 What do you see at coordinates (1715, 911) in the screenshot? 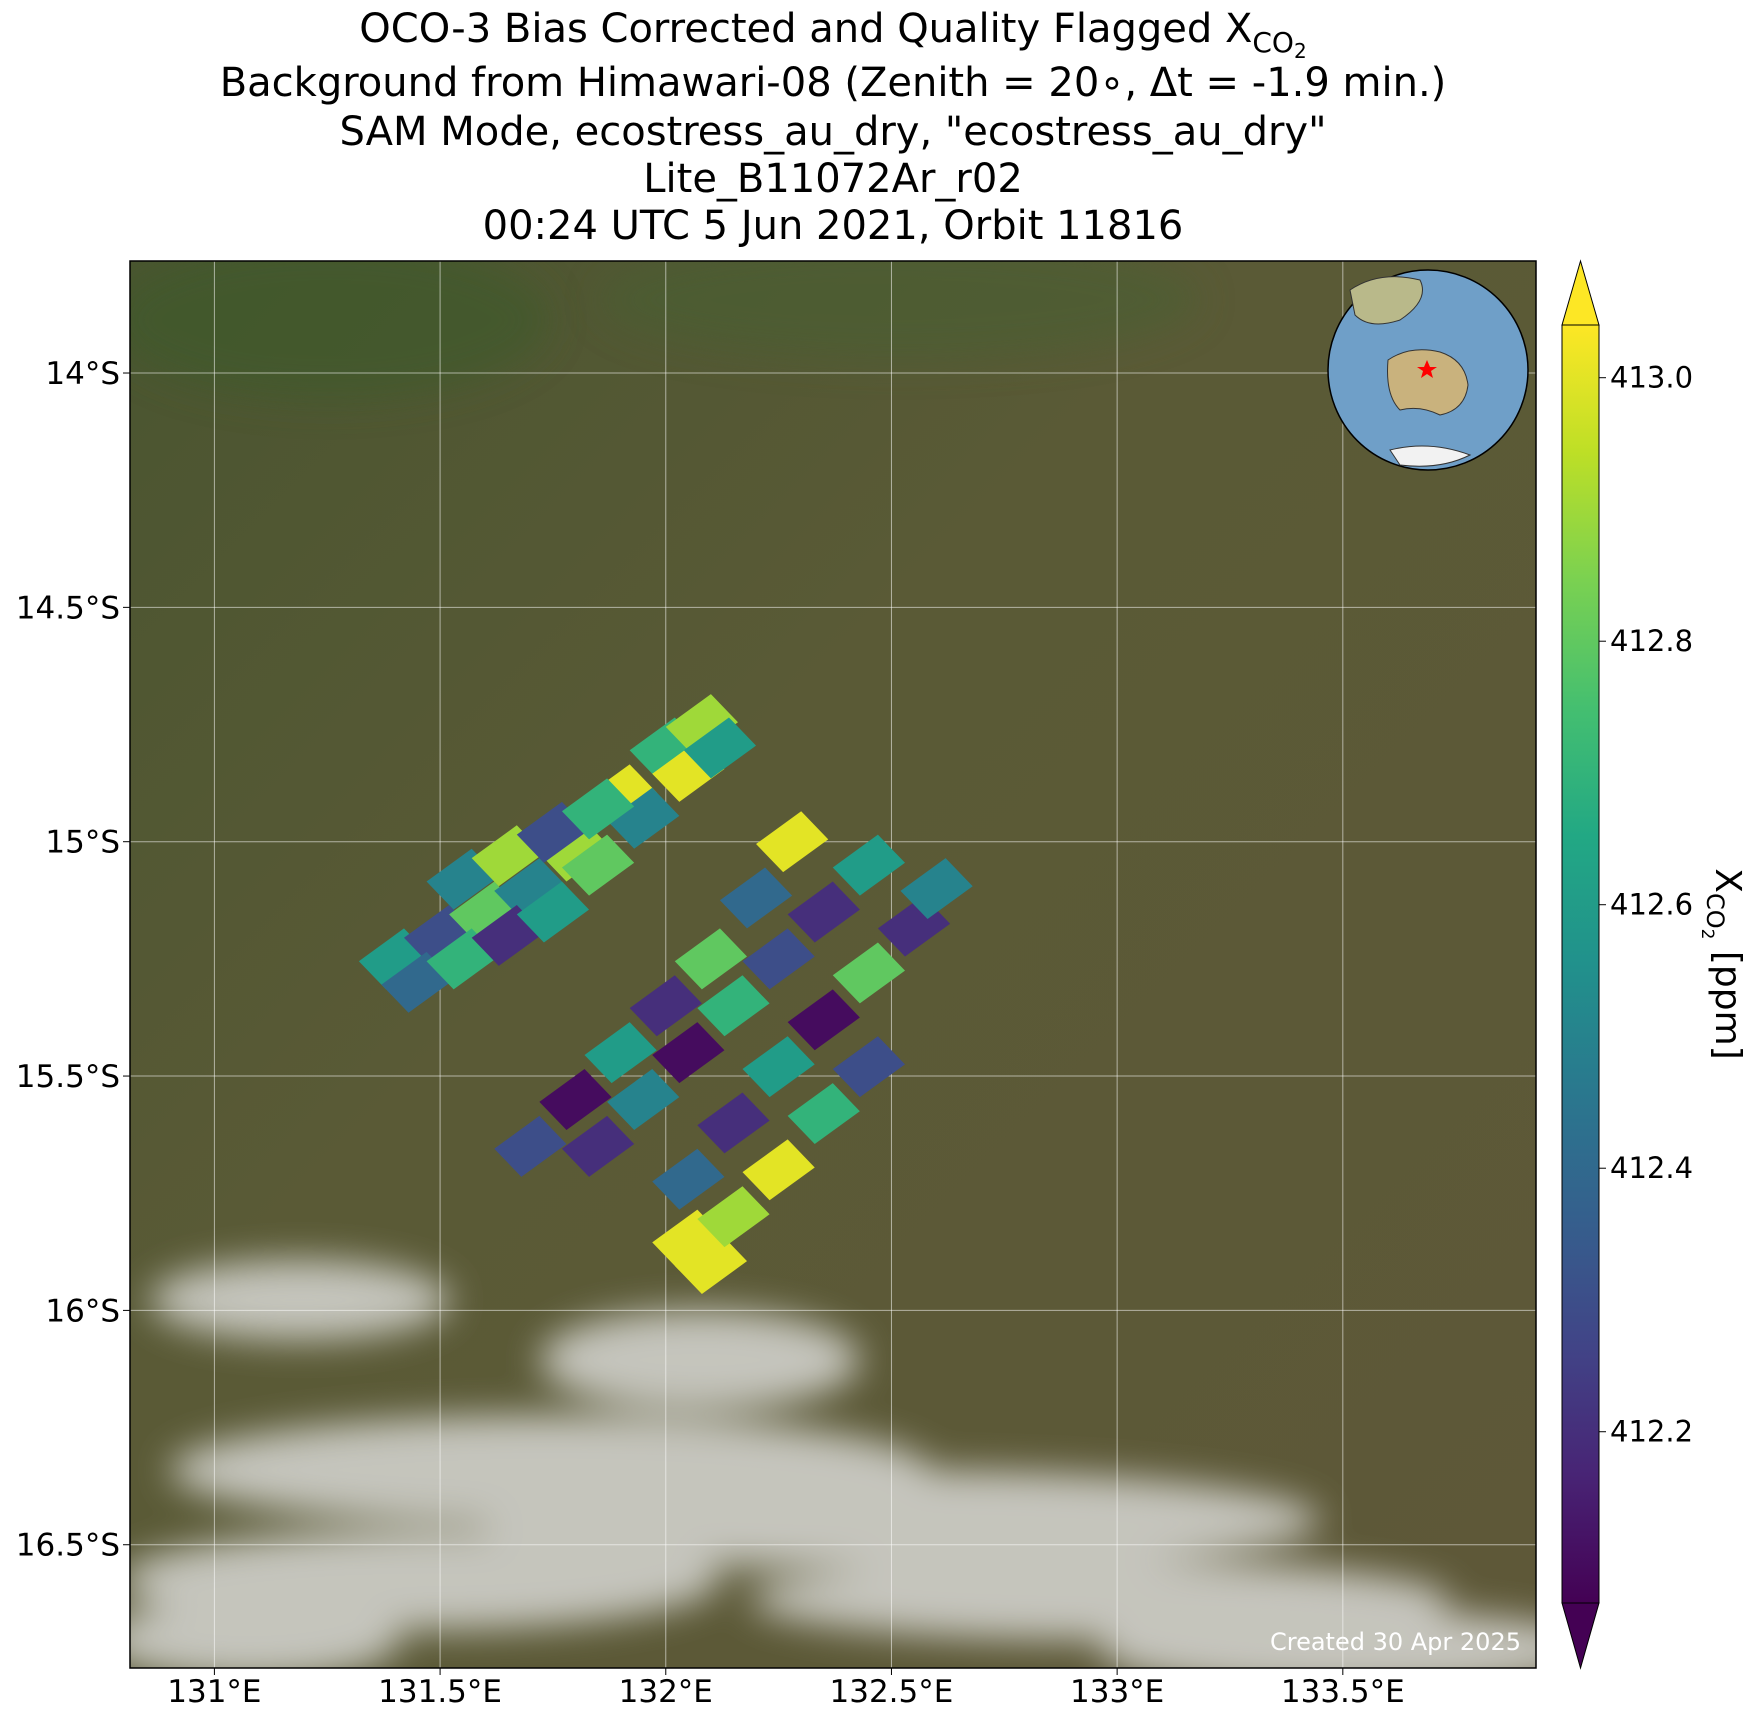
I see `cbar-label-sub: CO` at bounding box center [1715, 911].